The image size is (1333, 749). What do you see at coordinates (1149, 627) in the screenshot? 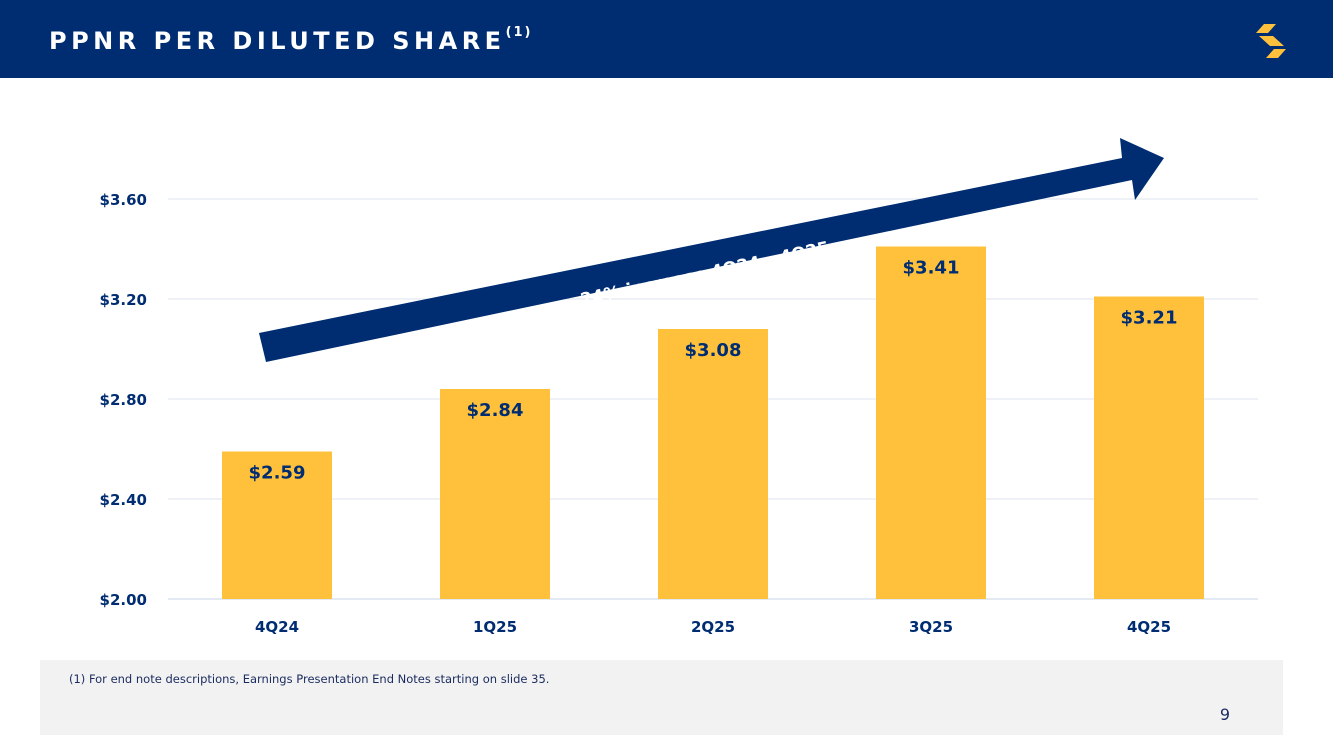
I see `x-tick-label: 4Q25` at bounding box center [1149, 627].